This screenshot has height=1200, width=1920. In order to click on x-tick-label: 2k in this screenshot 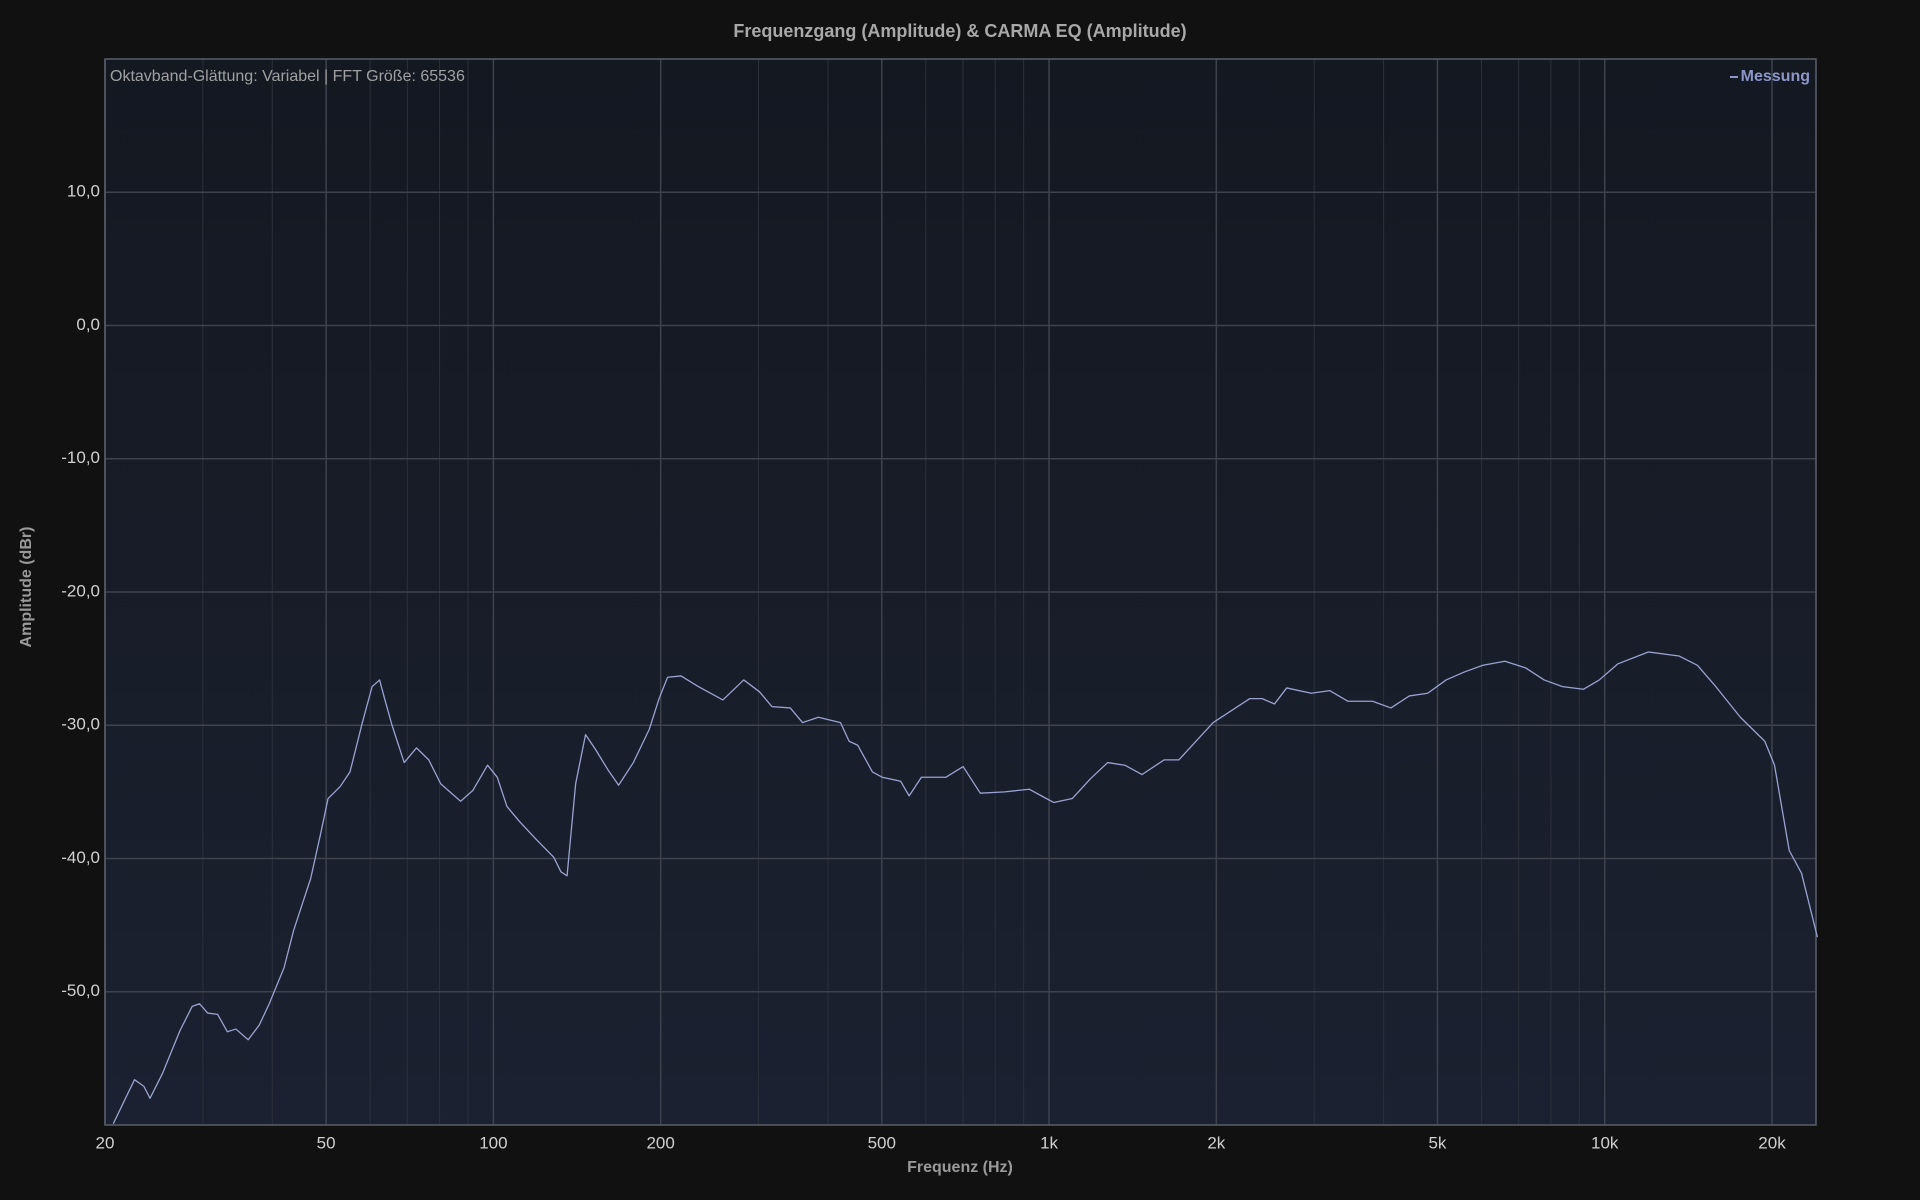, I will do `click(1216, 1142)`.